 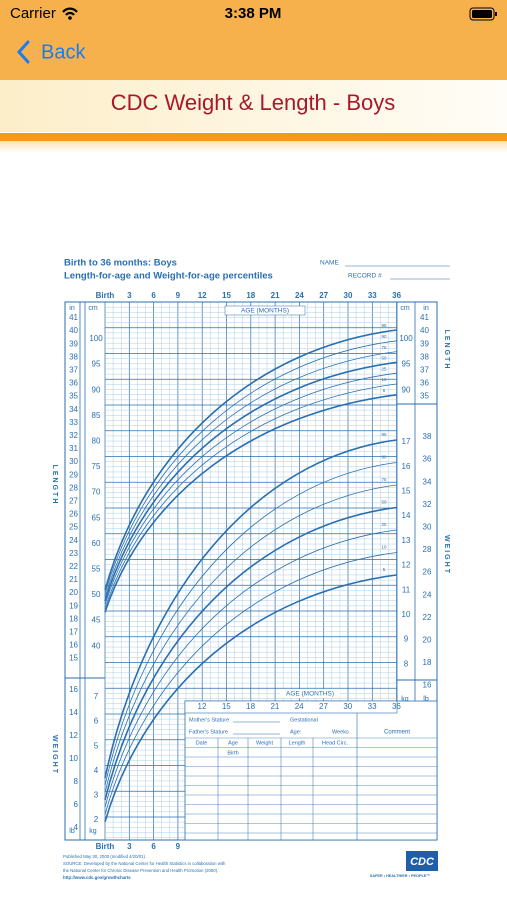 What do you see at coordinates (253, 40) in the screenshot?
I see `nav-bar` at bounding box center [253, 40].